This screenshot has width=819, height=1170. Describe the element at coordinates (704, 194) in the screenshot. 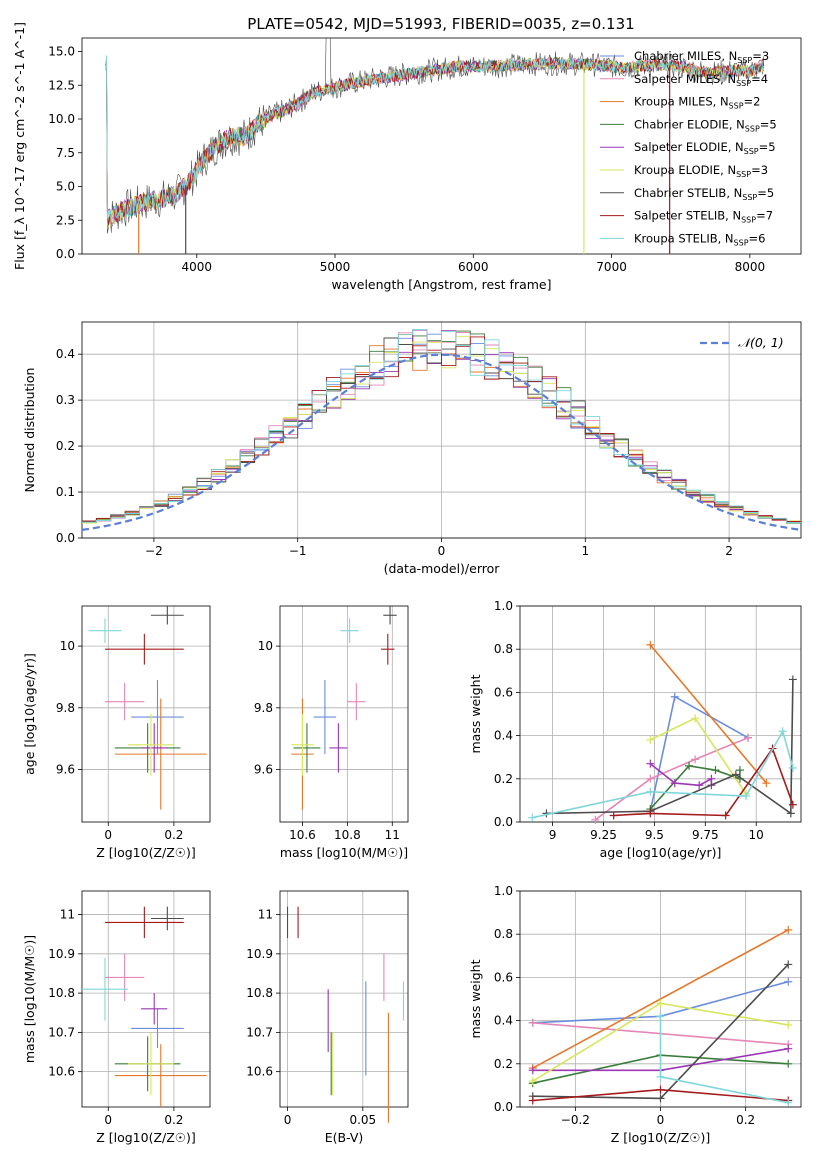

I see `legend-label: Chabrier STELIB, NSSP=5` at that location.